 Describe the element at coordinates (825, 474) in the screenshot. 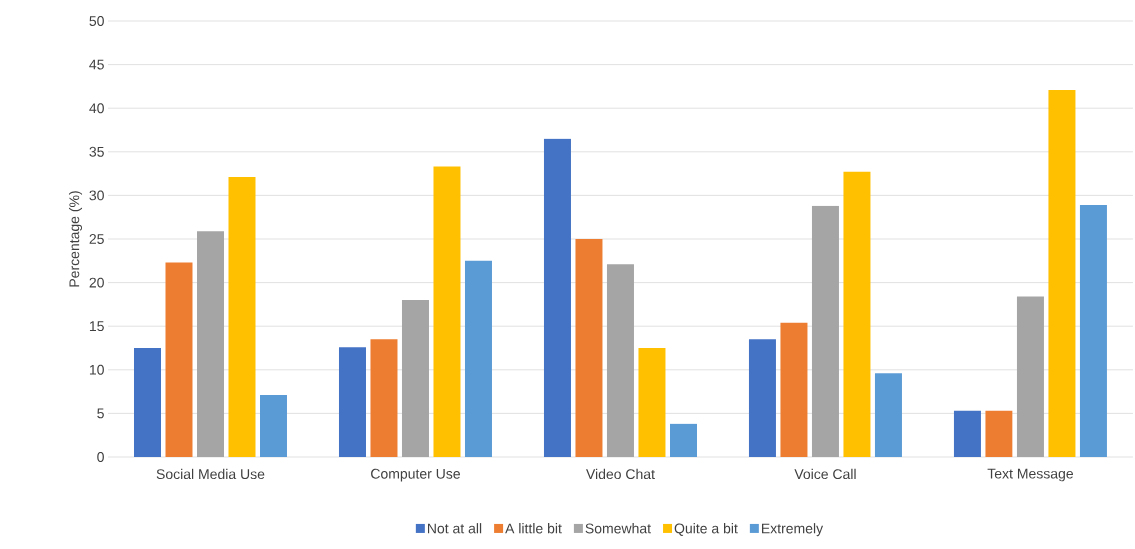

I see `x-tick-label: Voice Call` at that location.